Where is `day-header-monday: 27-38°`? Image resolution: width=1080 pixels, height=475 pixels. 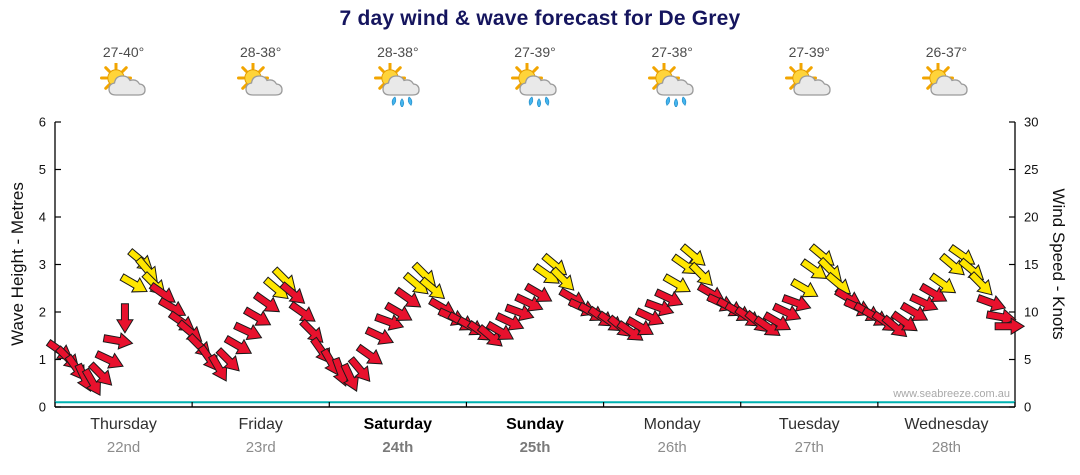 day-header-monday: 27-38° is located at coordinates (672, 78).